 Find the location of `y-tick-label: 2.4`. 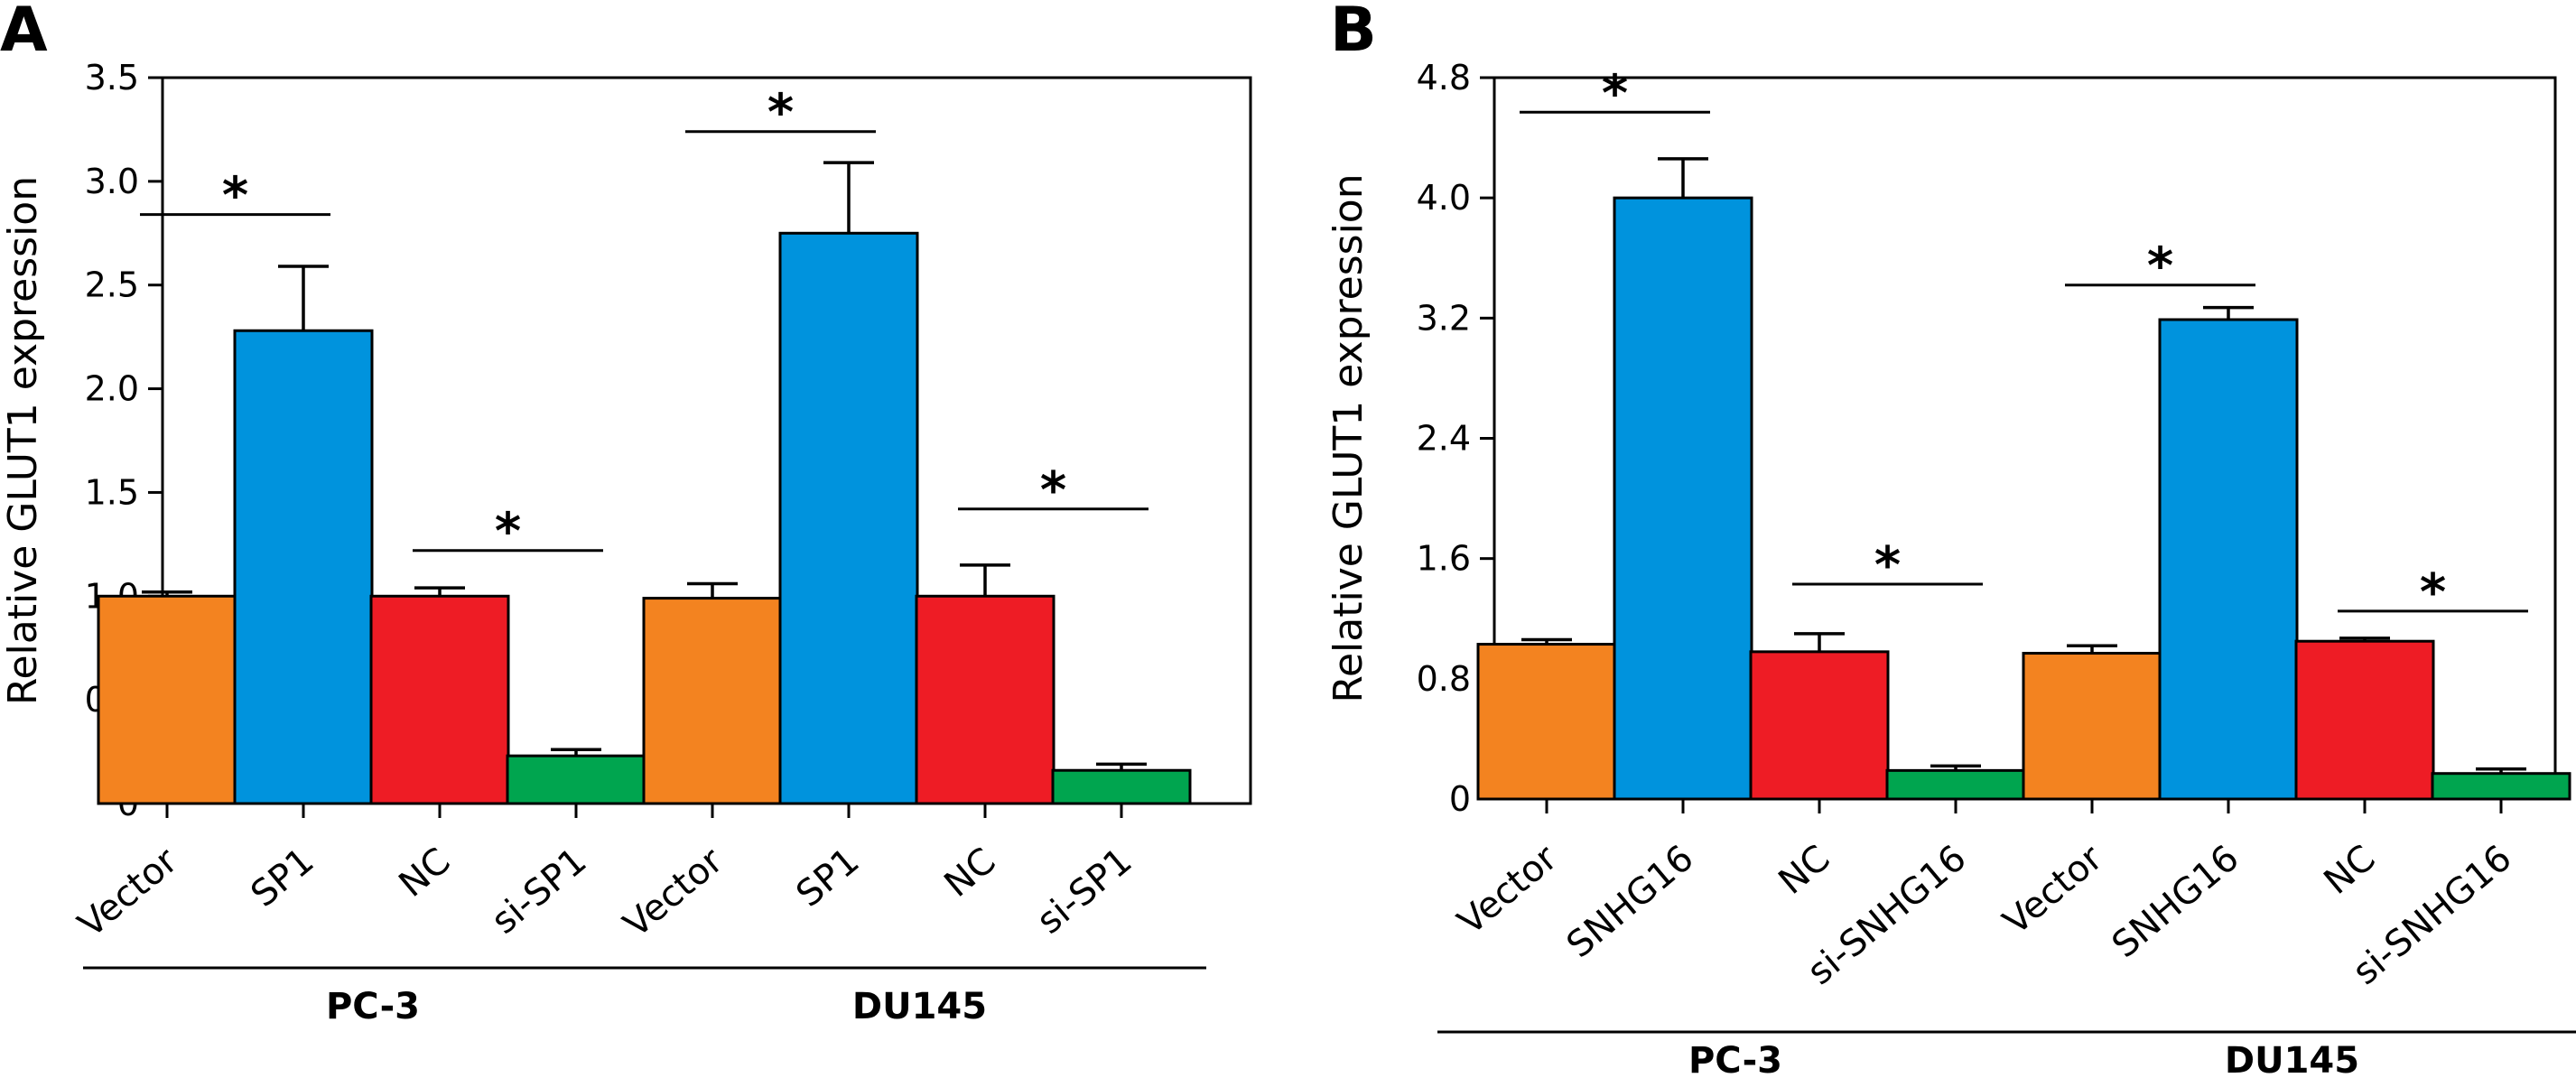

y-tick-label: 2.4 is located at coordinates (1444, 439).